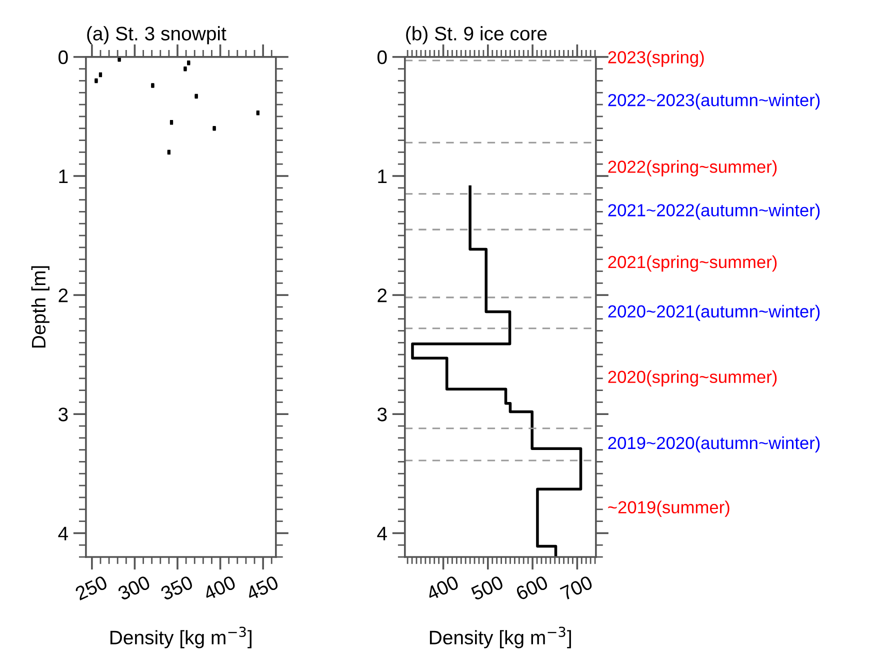 The height and width of the screenshot is (666, 886). Describe the element at coordinates (134, 588) in the screenshot. I see `x-tick-label: 300` at that location.